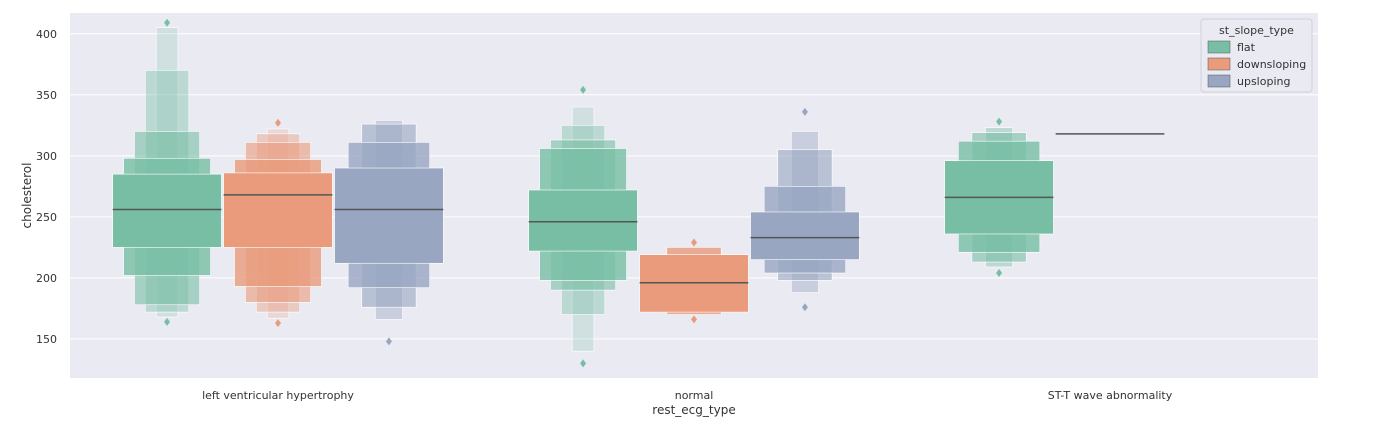 This screenshot has width=1400, height=431. What do you see at coordinates (27, 196) in the screenshot?
I see `y-axis-label: cholesterol` at bounding box center [27, 196].